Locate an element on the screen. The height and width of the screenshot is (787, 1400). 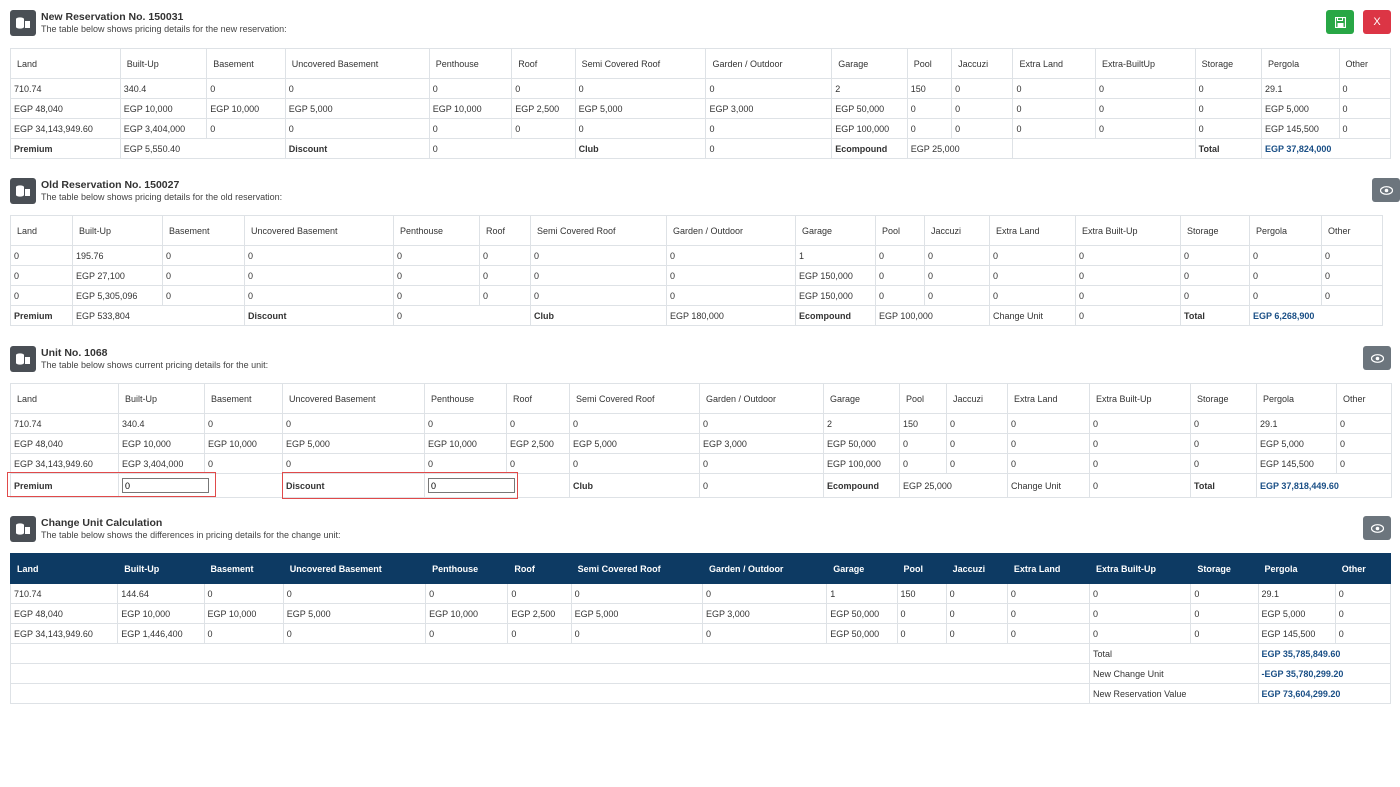
eye-icon is located at coordinates (1386, 190).